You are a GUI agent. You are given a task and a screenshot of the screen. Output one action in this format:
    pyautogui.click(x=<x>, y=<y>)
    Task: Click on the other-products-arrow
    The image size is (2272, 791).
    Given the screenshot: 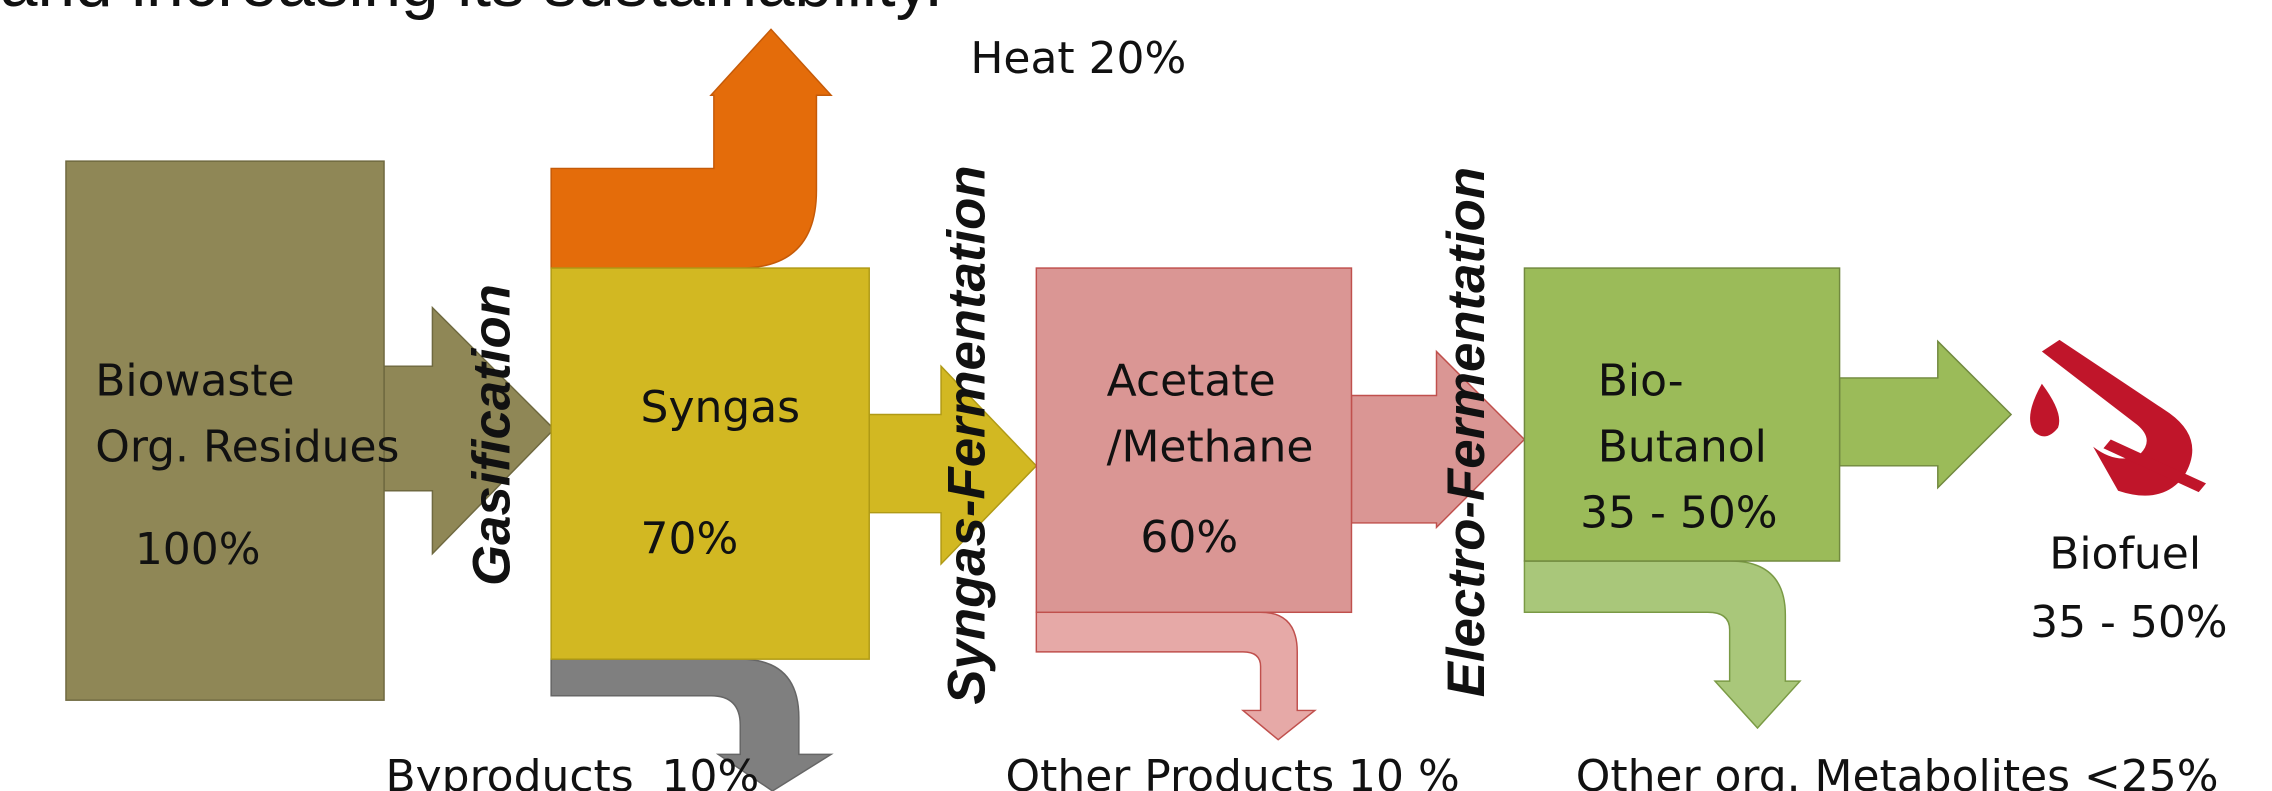 What is the action you would take?
    pyautogui.click(x=1176, y=676)
    